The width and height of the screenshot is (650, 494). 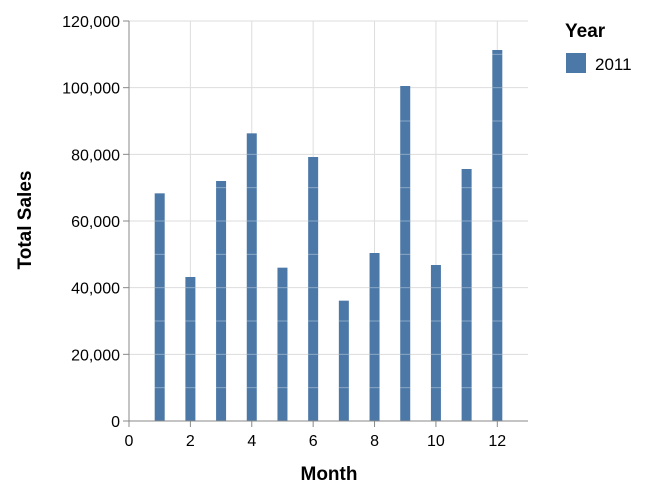 What do you see at coordinates (436, 441) in the screenshot?
I see `x-tick-label: 10` at bounding box center [436, 441].